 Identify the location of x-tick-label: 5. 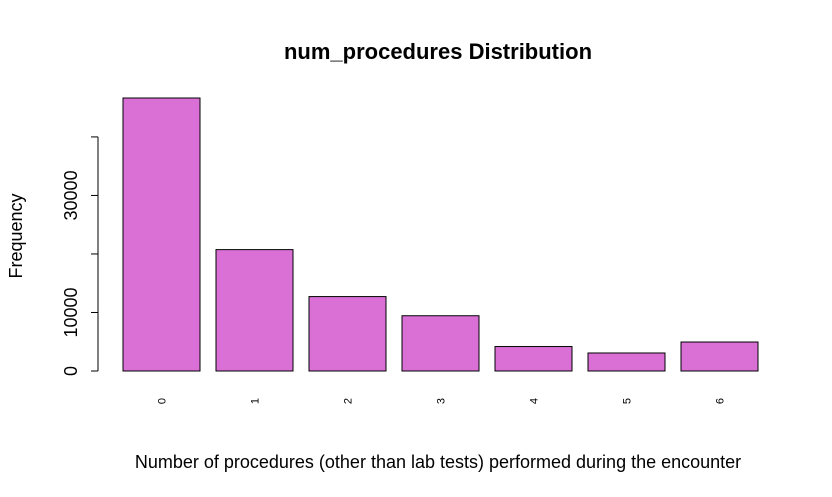
(628, 401).